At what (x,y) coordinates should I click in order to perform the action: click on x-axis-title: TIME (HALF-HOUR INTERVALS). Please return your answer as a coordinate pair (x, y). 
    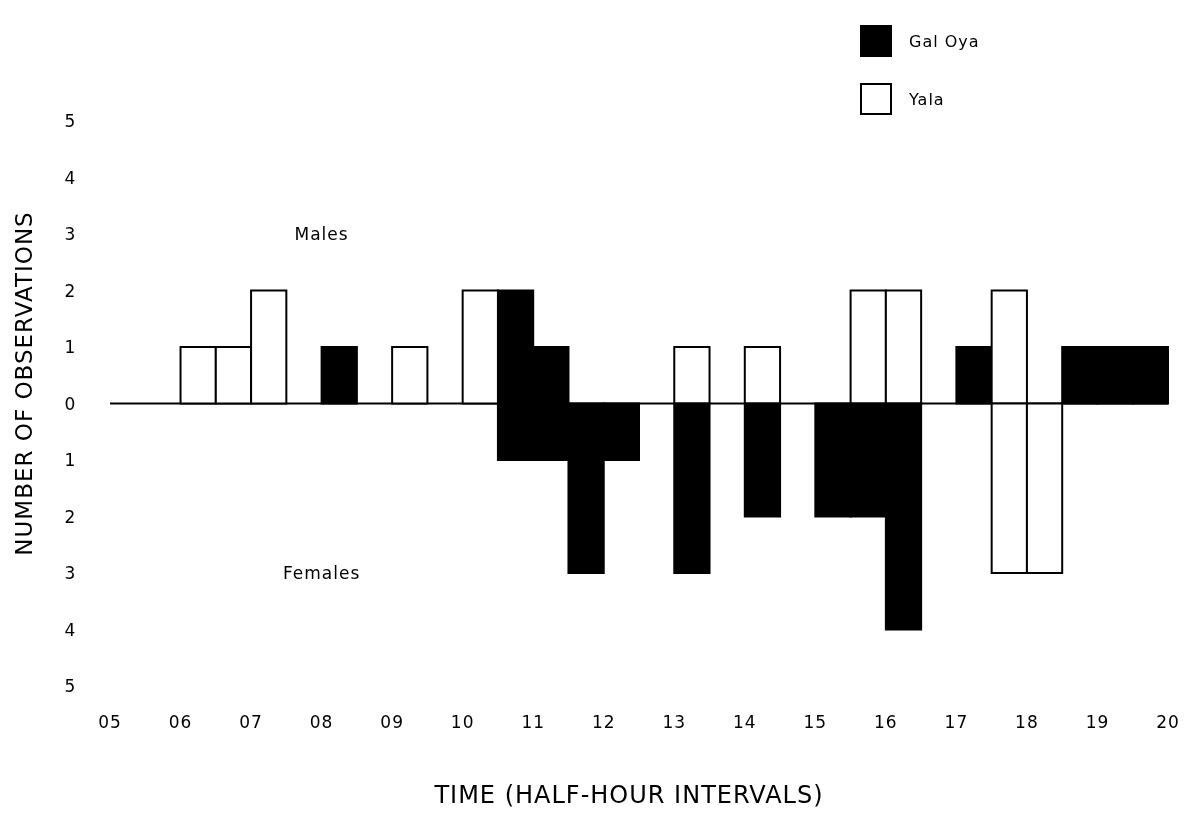
    Looking at the image, I should click on (628, 795).